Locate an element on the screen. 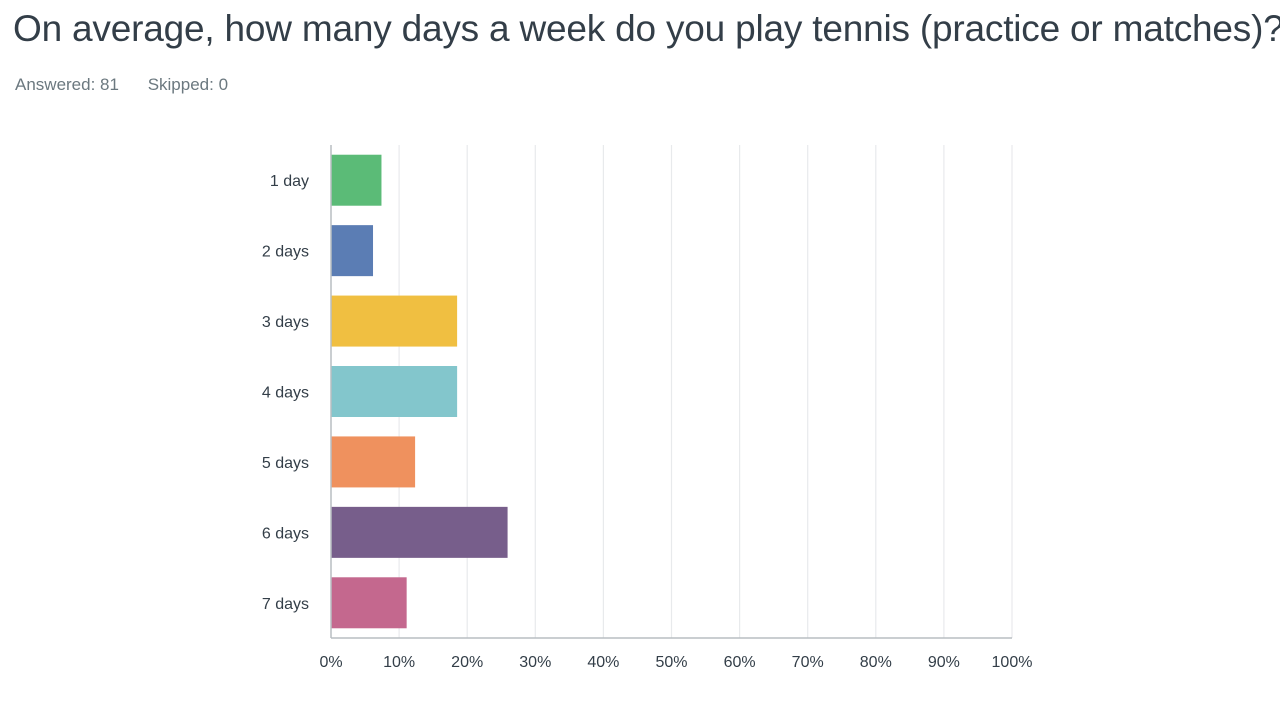 The image size is (1280, 704). x-tick-label: 40% is located at coordinates (603, 662).